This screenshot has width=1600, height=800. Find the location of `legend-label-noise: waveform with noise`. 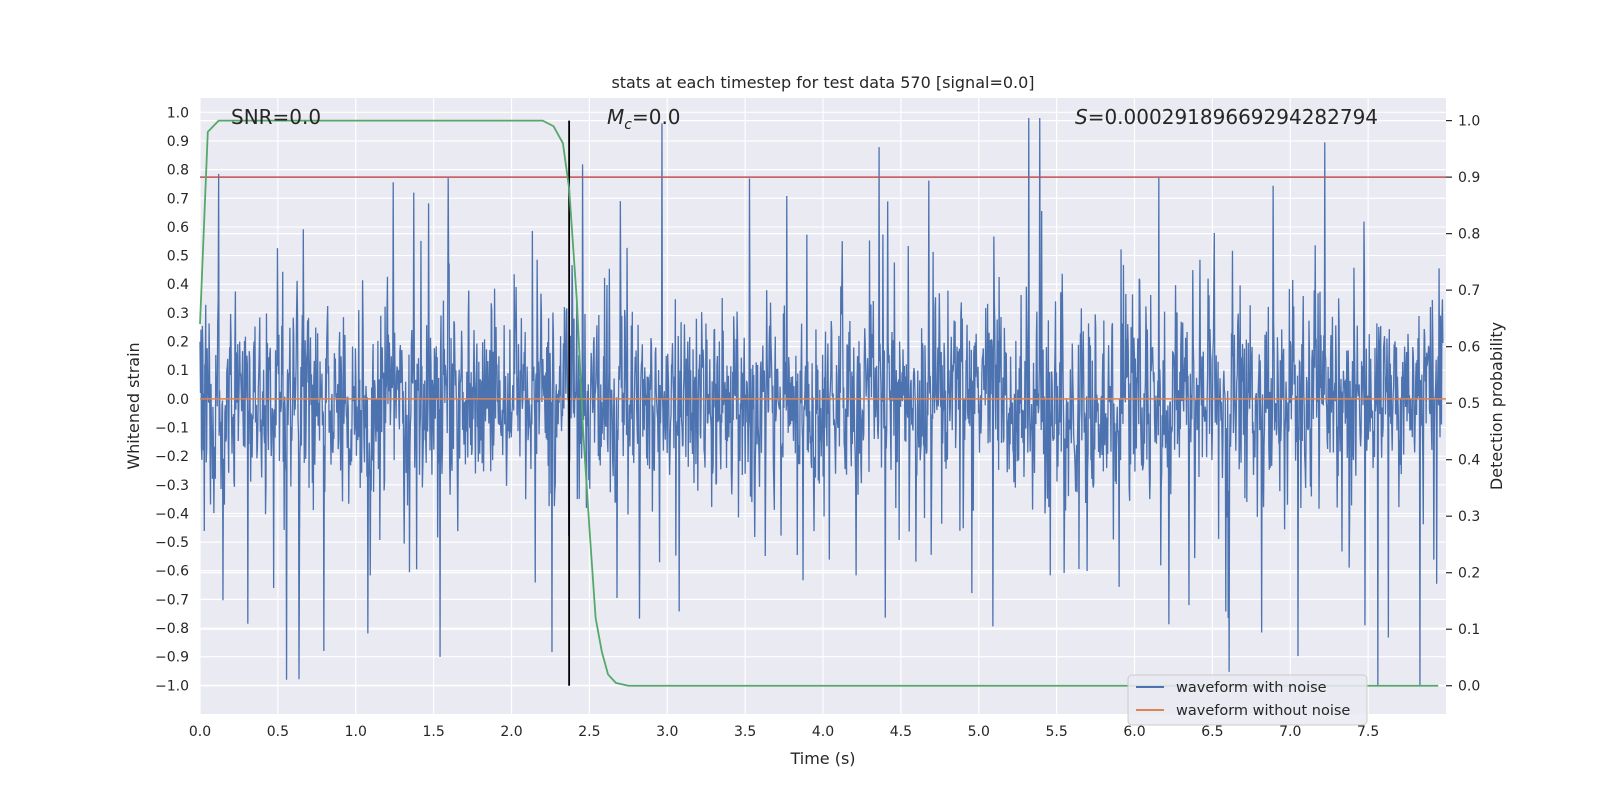

legend-label-noise: waveform with noise is located at coordinates (1251, 688).